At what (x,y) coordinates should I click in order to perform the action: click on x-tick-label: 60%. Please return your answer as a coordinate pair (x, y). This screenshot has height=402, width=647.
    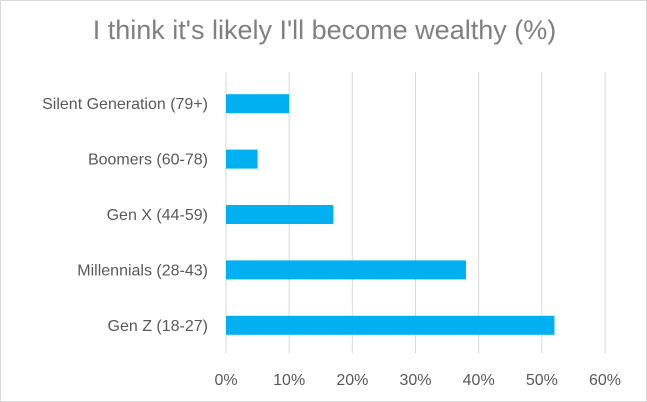
    Looking at the image, I should click on (605, 380).